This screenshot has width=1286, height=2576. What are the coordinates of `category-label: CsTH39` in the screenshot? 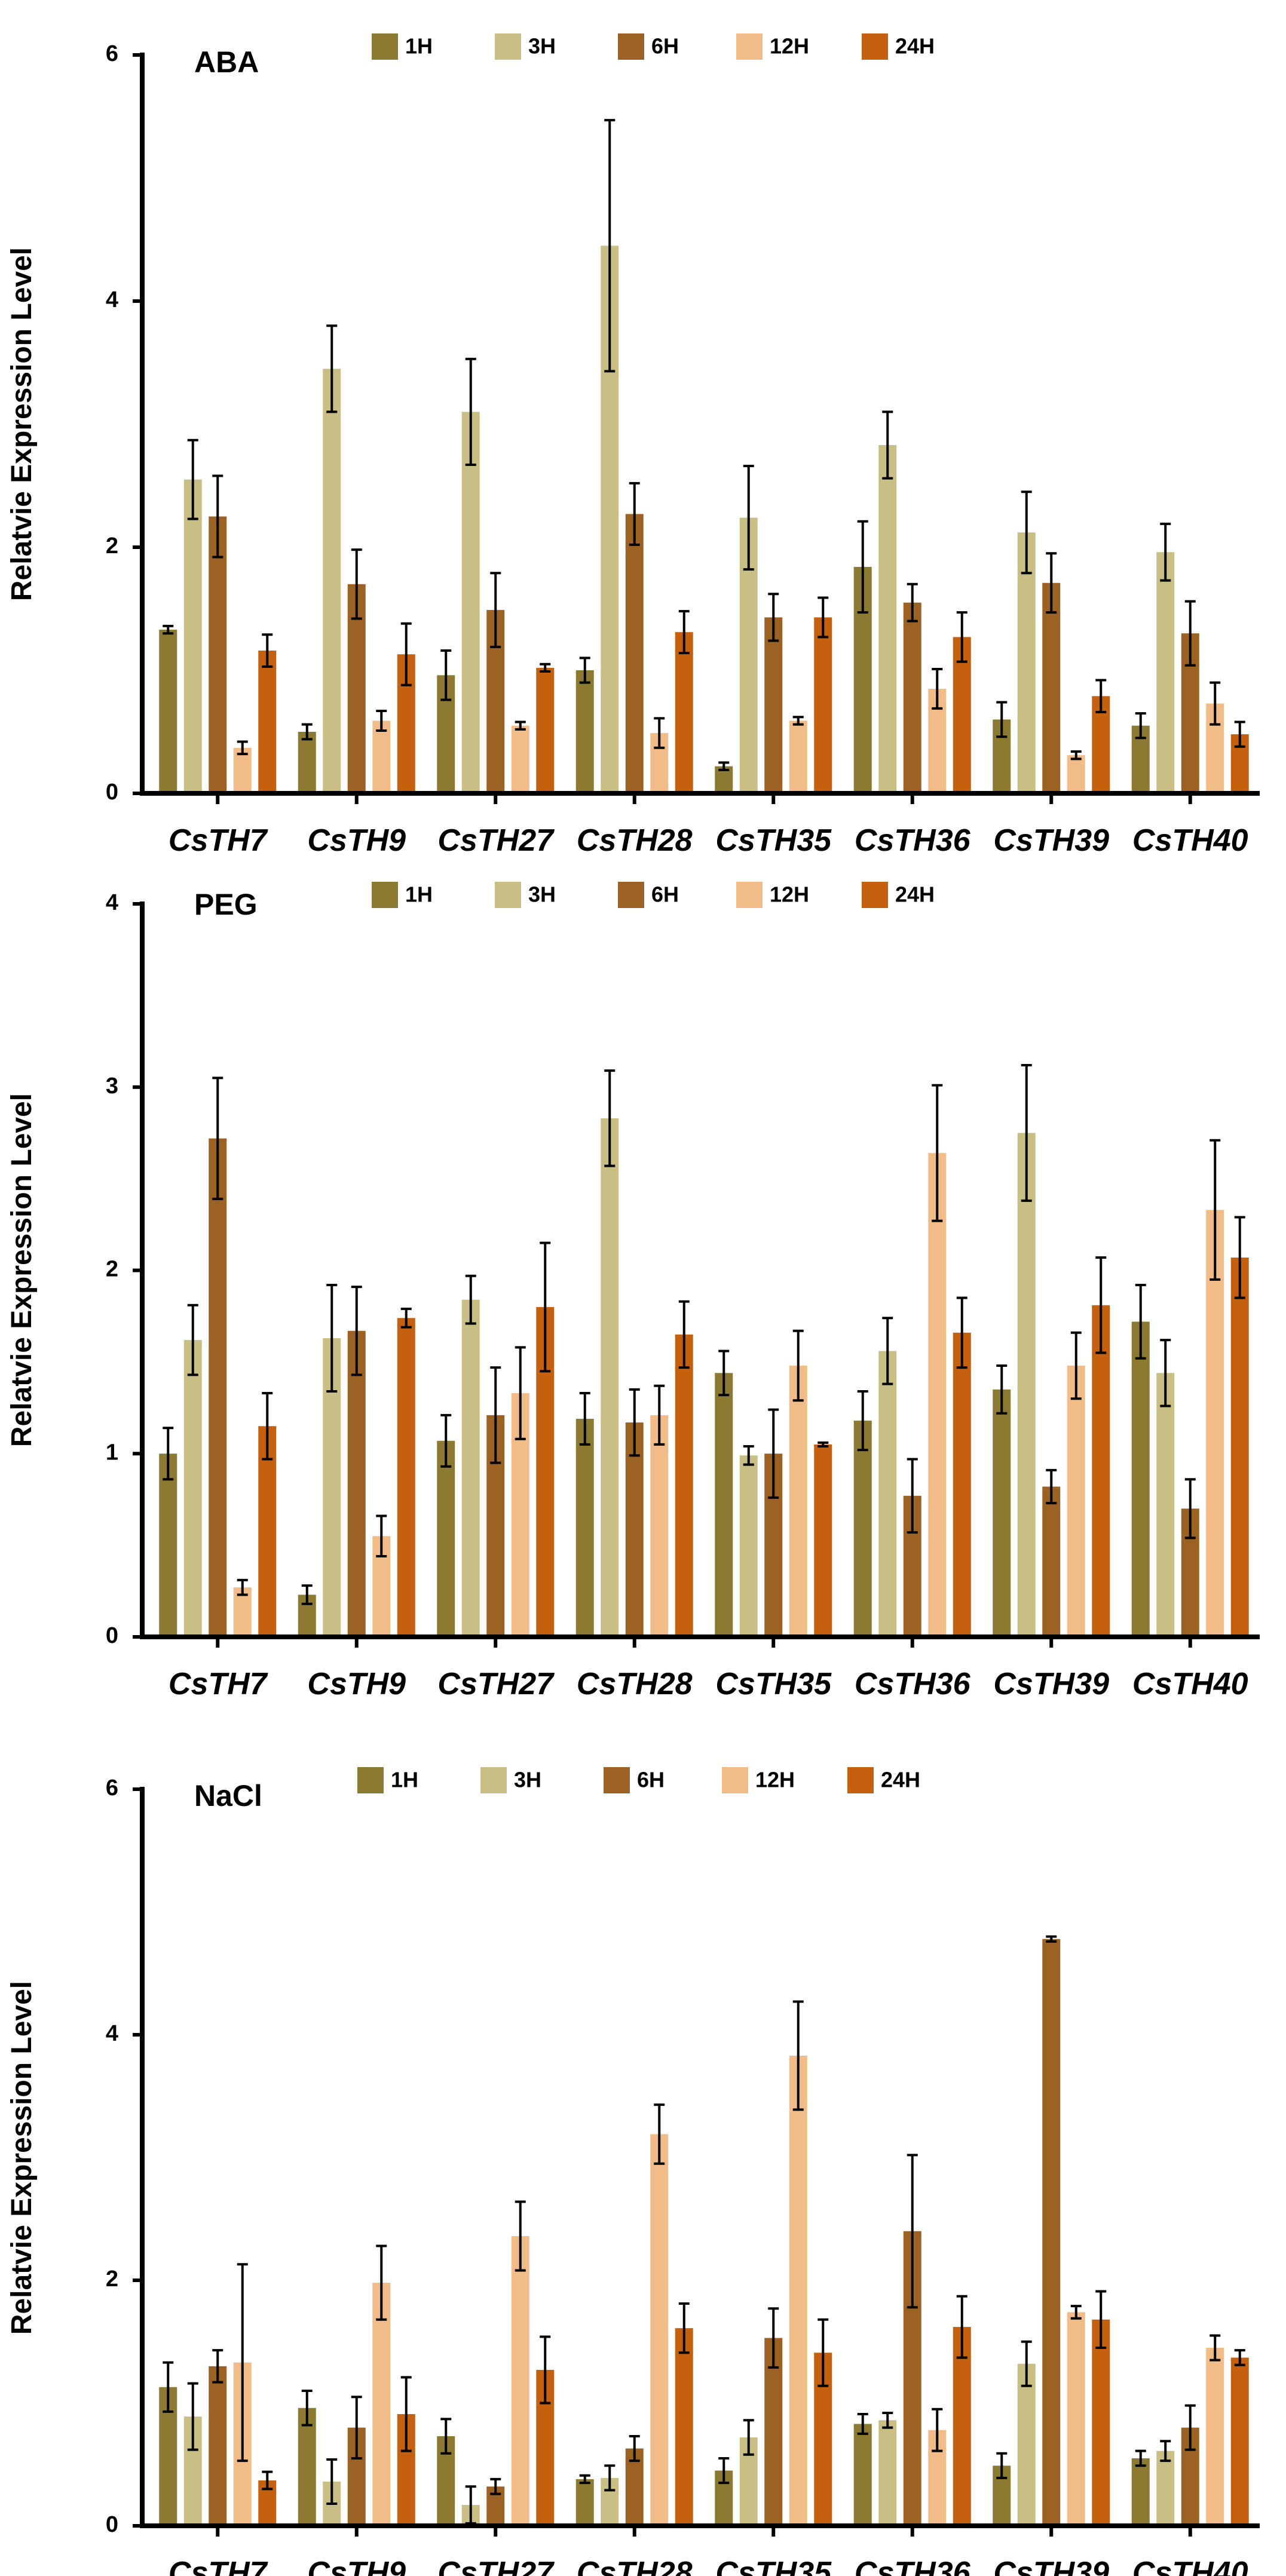 It's located at (1051, 840).